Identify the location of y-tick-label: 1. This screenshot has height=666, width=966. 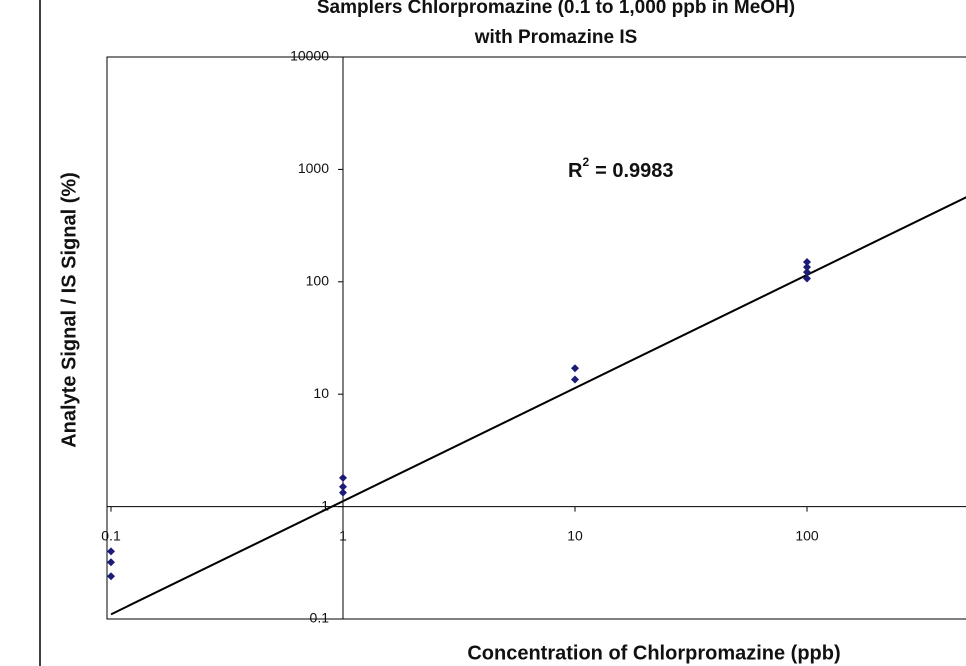
(325, 505).